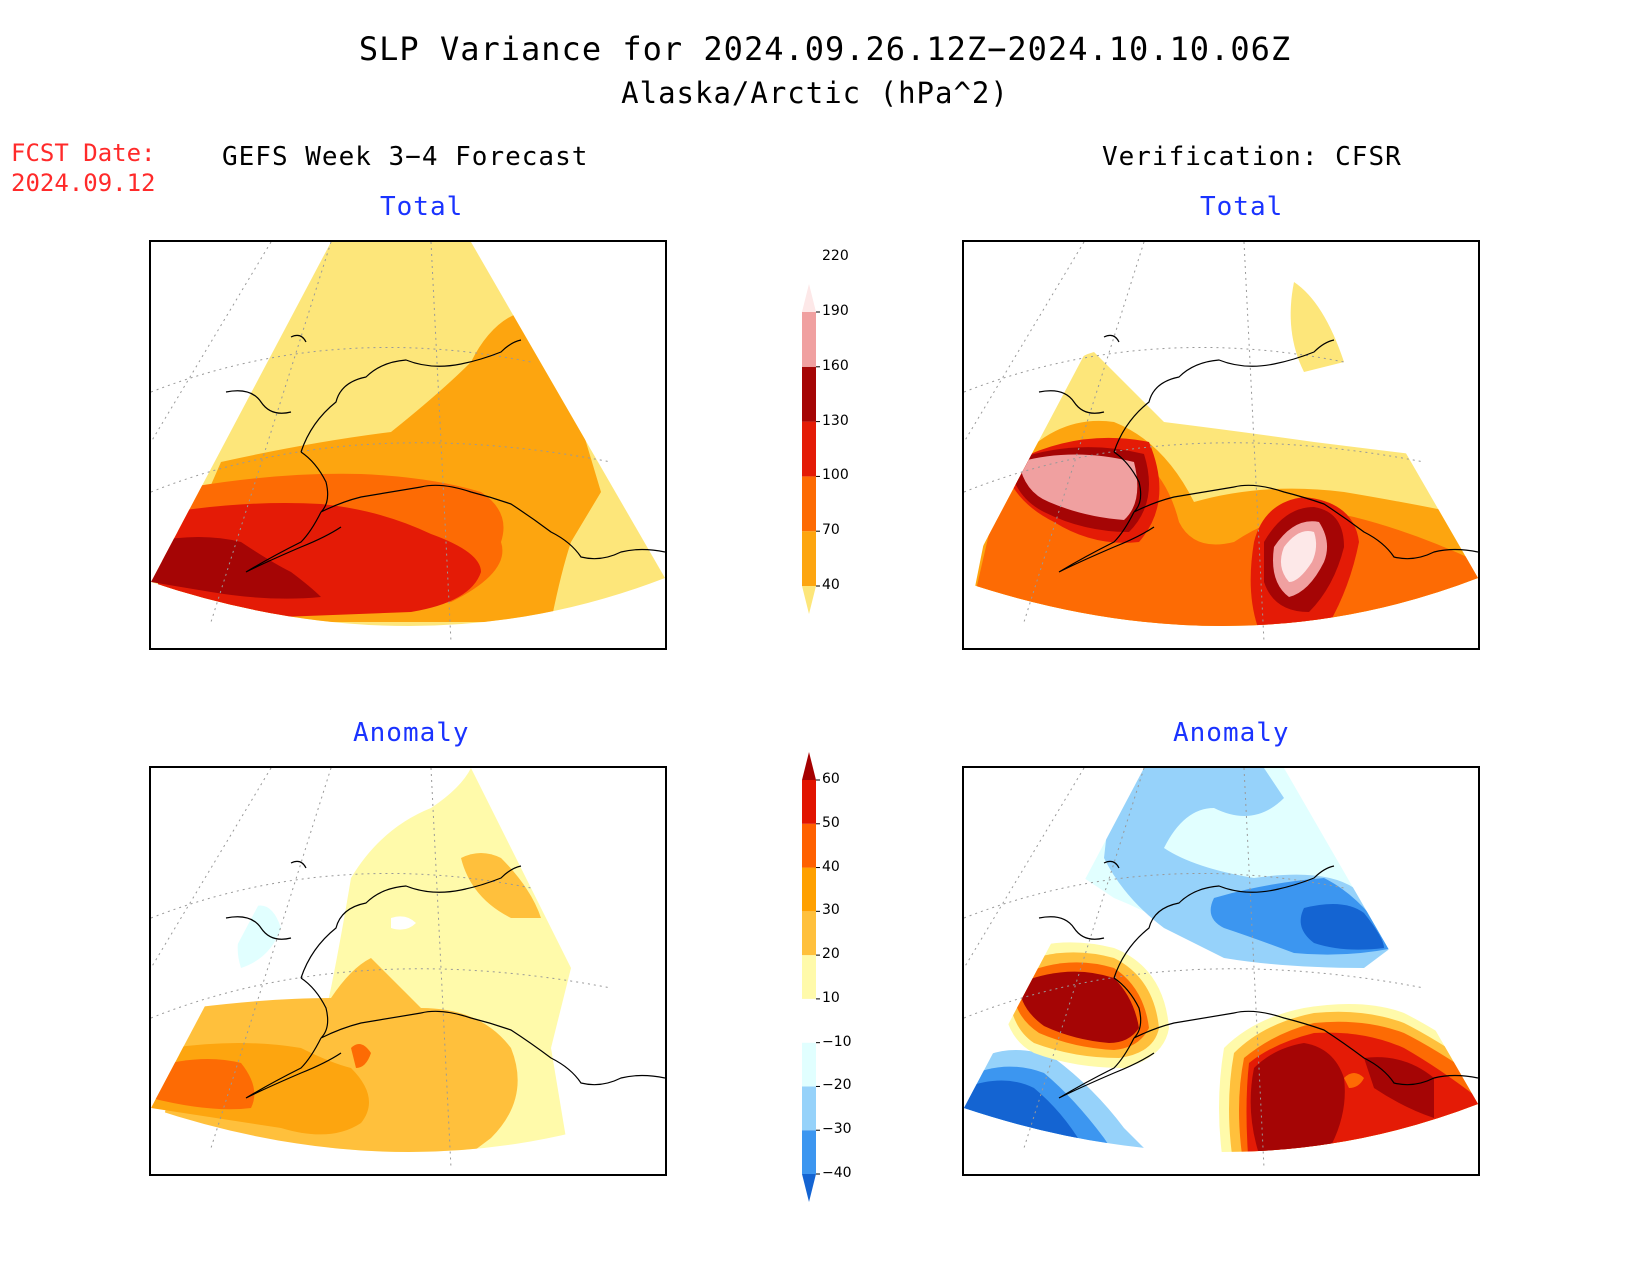 This screenshot has height=1275, width=1650. What do you see at coordinates (835, 475) in the screenshot?
I see `total-colorbar-level-label: 100` at bounding box center [835, 475].